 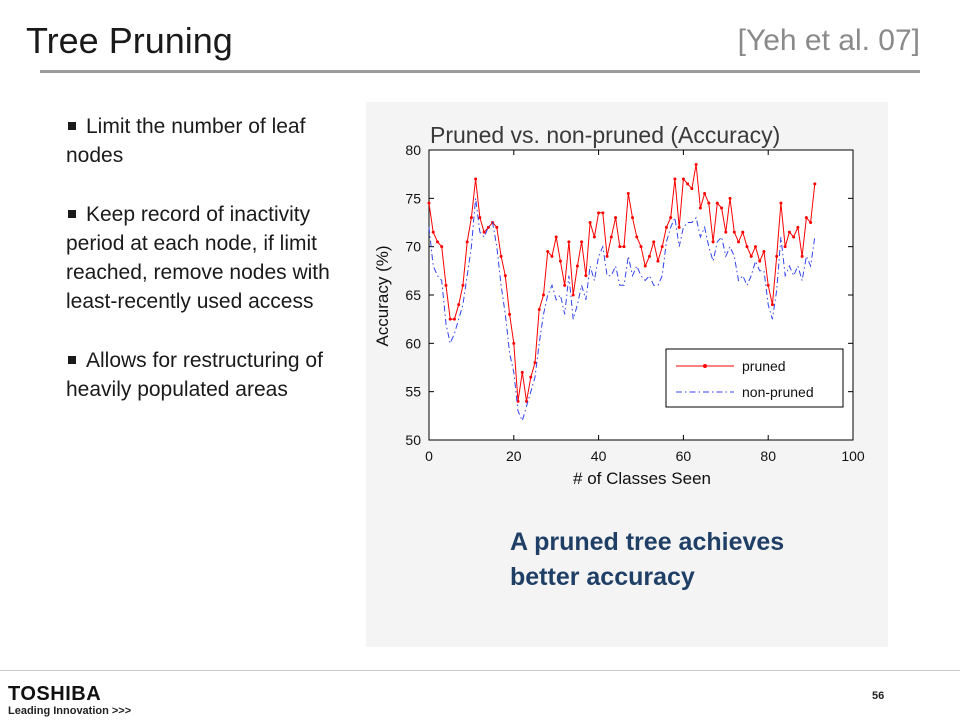 What do you see at coordinates (129, 40) in the screenshot?
I see `slide-title: Tree Pruning` at bounding box center [129, 40].